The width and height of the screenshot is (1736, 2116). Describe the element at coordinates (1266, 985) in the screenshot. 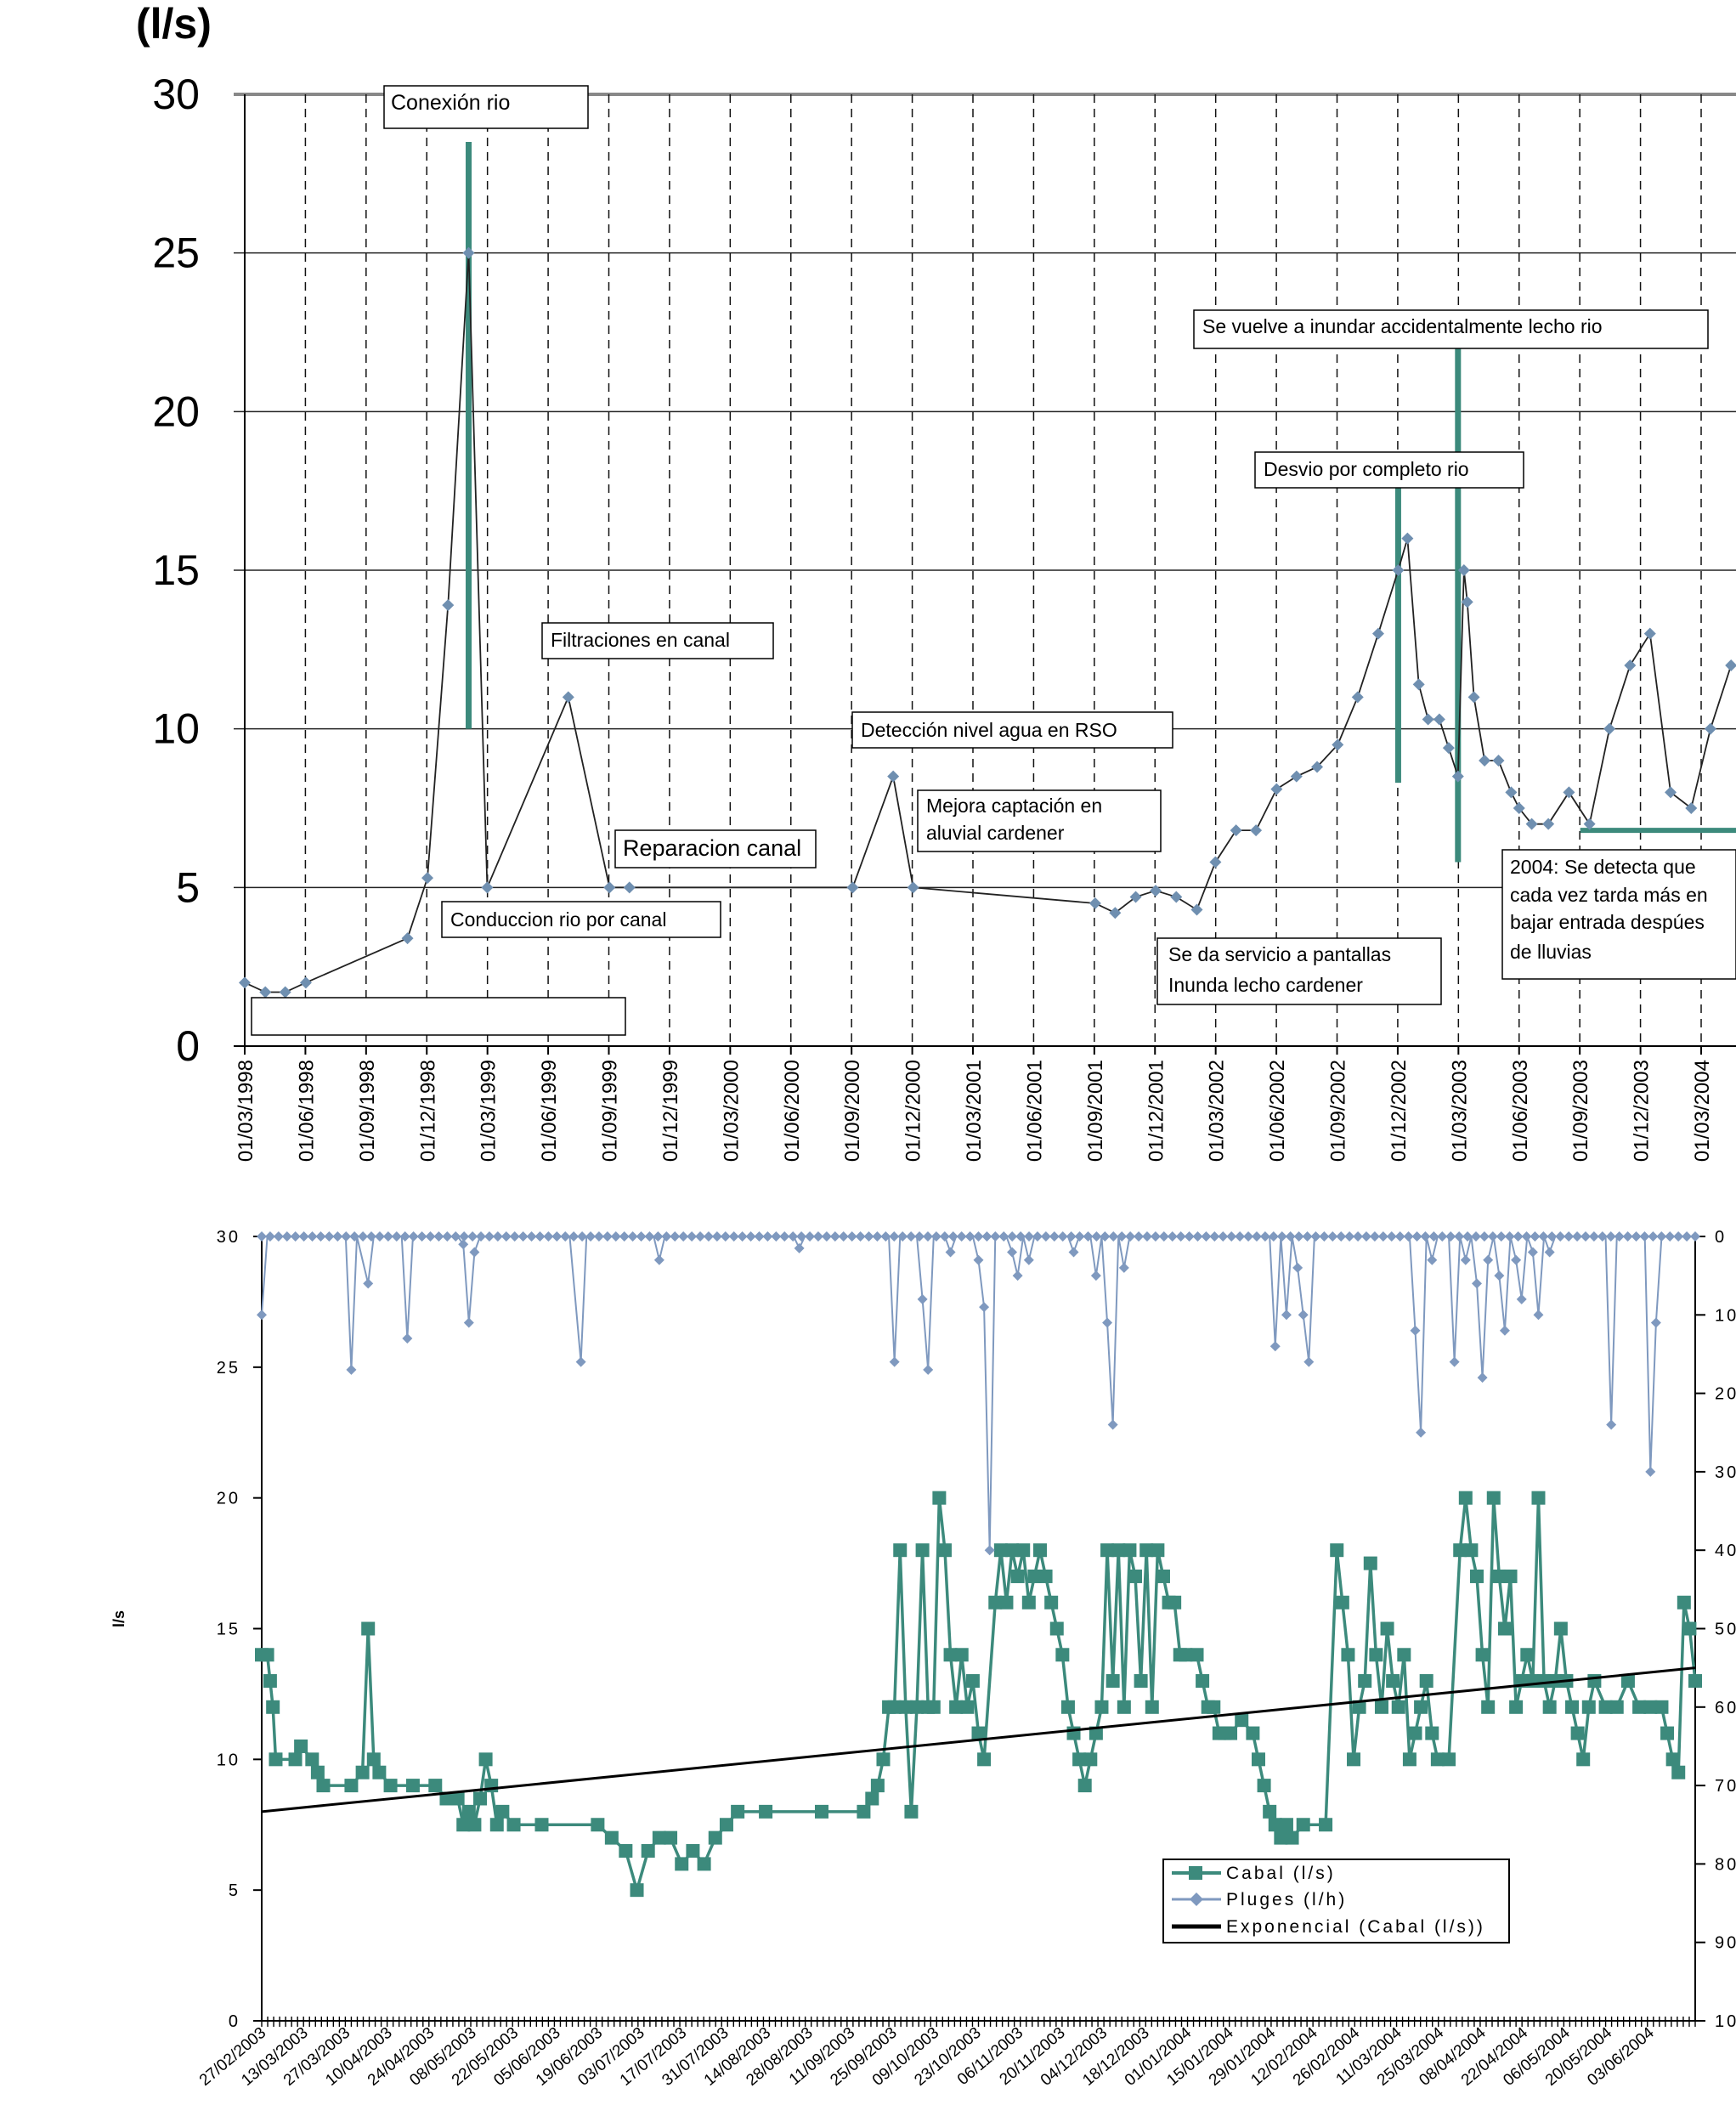

I see `annotation-inunda-lecho: Inunda lecho cardener` at that location.